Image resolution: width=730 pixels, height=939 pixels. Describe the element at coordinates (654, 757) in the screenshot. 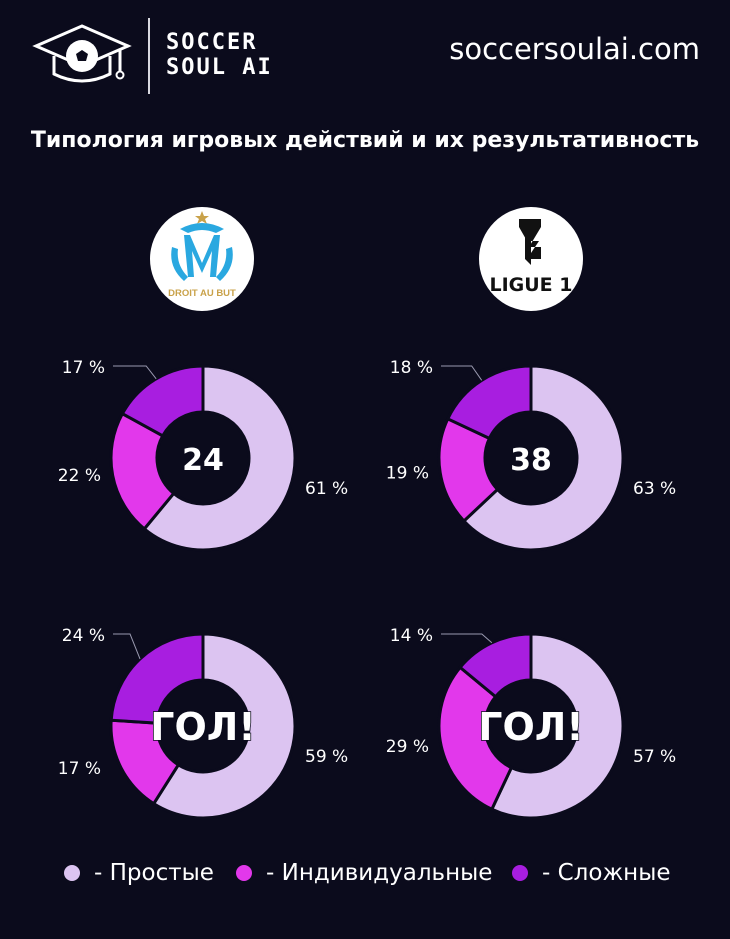

I see `data-label-simple: 57 %` at that location.